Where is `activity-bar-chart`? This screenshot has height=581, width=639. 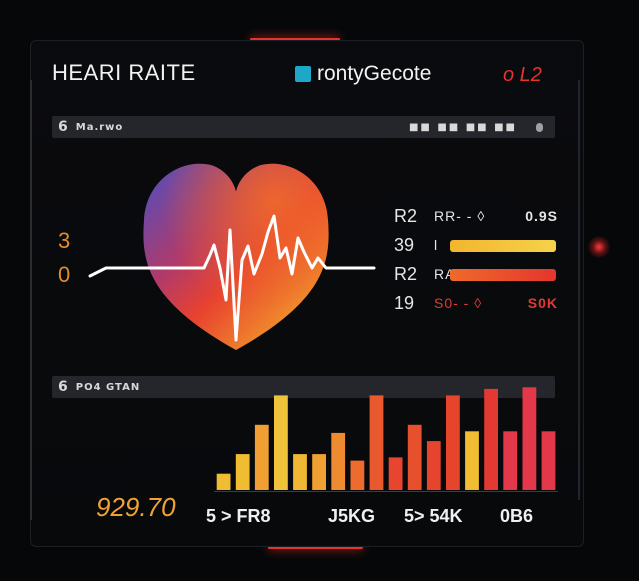
activity-bar-chart is located at coordinates (386, 438).